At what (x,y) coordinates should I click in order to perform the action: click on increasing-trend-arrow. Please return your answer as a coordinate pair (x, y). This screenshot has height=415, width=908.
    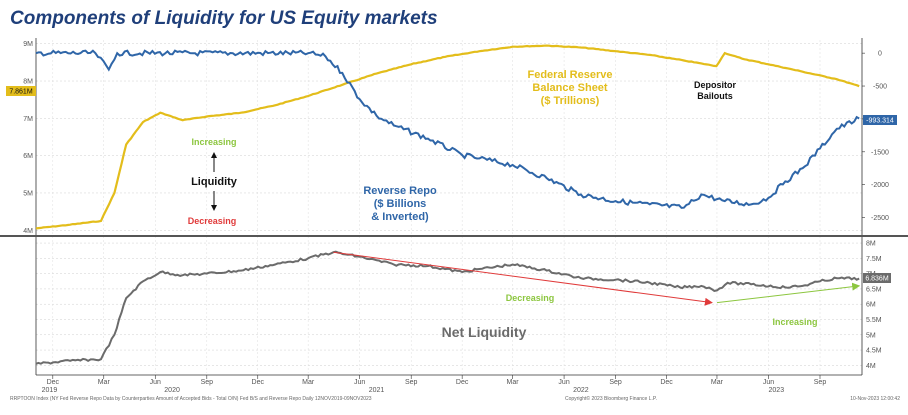
    Looking at the image, I should click on (788, 293).